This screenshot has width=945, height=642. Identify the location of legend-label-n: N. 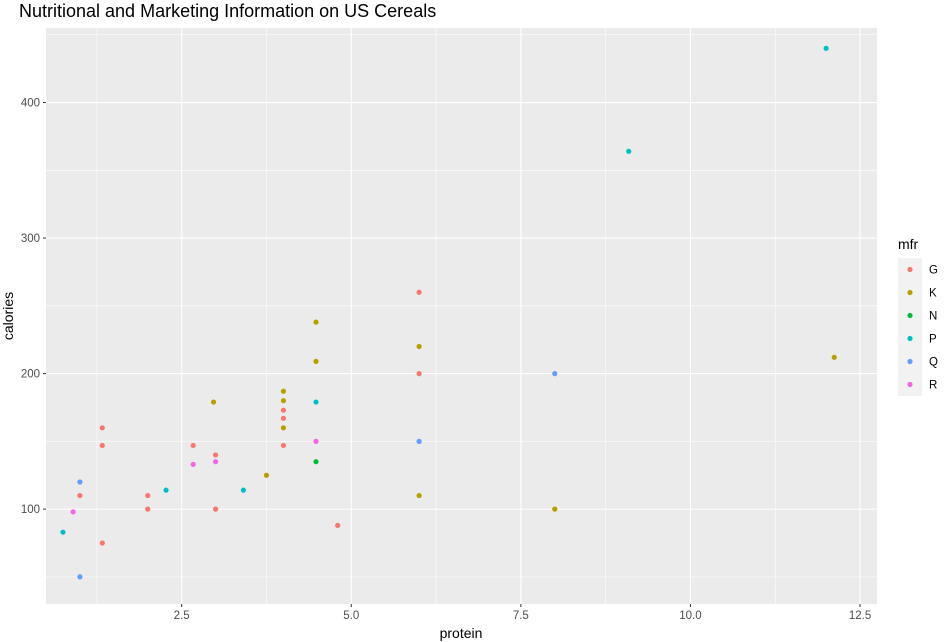
(933, 317).